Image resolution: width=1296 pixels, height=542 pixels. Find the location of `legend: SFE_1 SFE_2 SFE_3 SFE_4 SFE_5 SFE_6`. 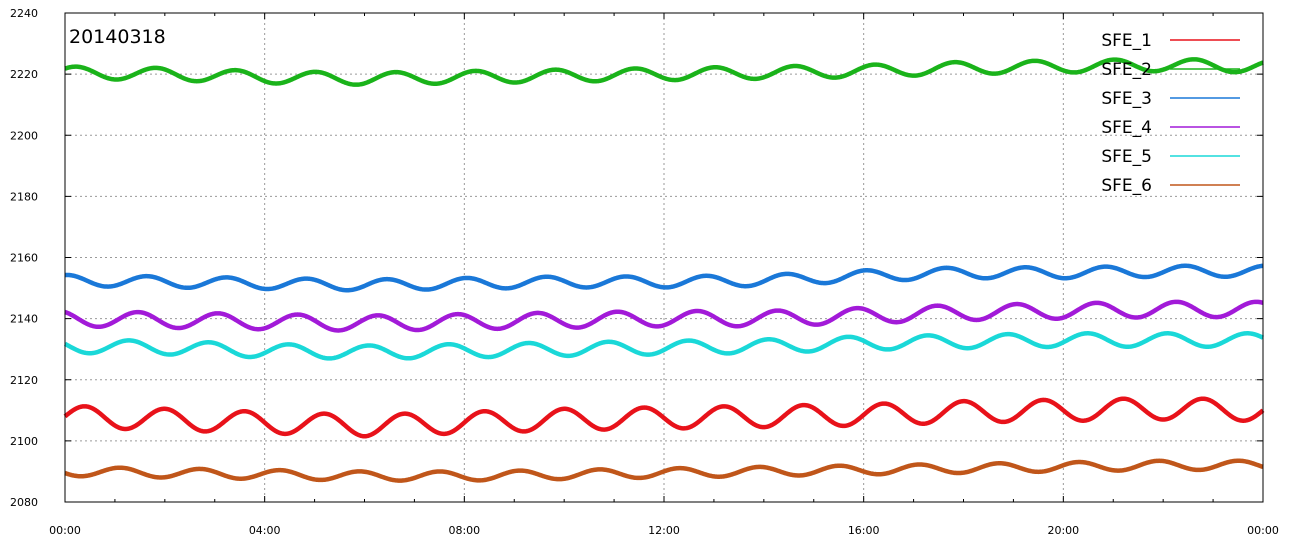

legend: SFE_1 SFE_2 SFE_3 SFE_4 SFE_5 SFE_6 is located at coordinates (1170, 113).